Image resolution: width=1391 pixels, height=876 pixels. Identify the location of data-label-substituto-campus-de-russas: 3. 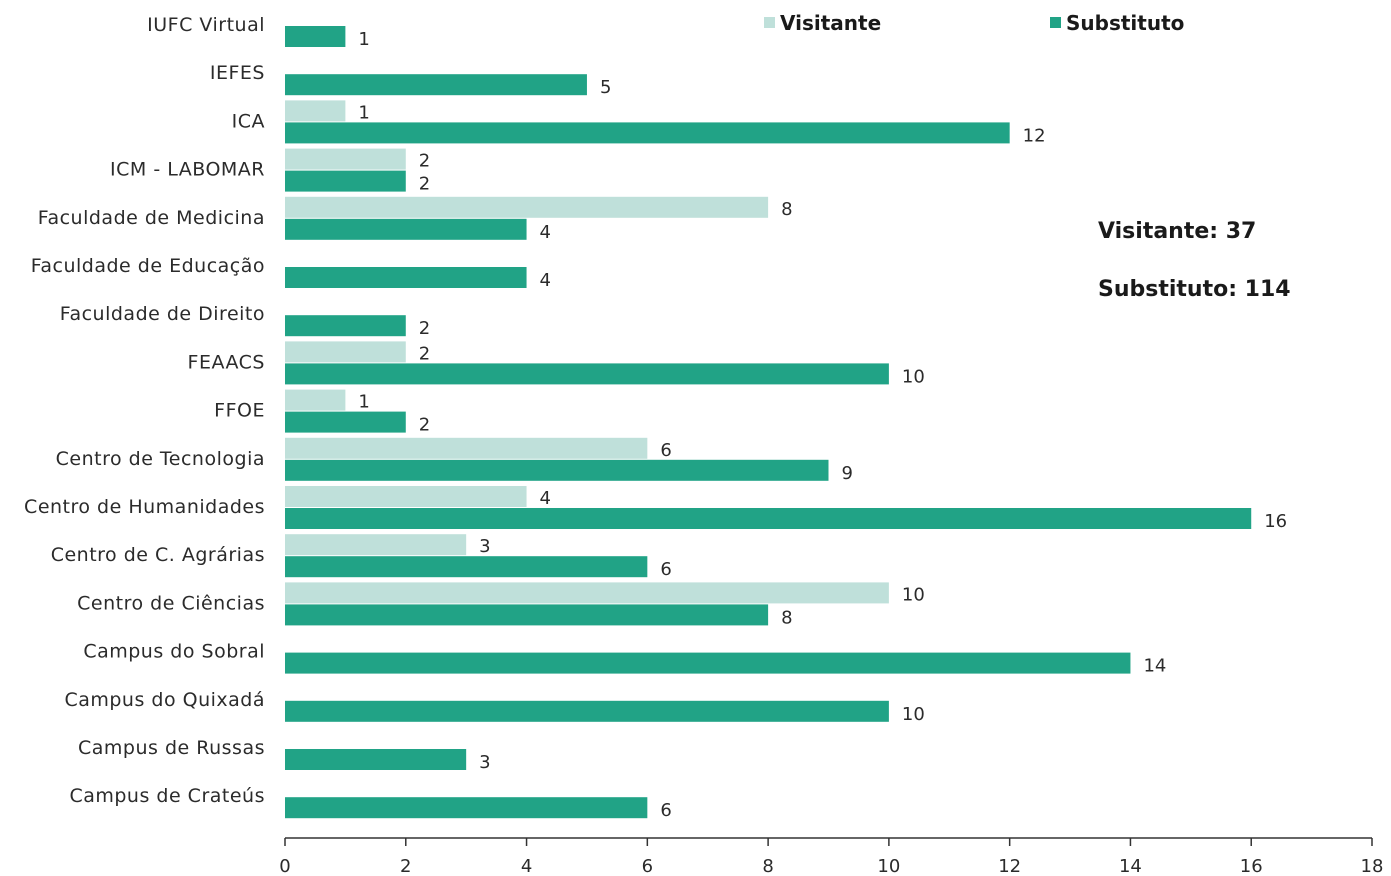
(484, 762).